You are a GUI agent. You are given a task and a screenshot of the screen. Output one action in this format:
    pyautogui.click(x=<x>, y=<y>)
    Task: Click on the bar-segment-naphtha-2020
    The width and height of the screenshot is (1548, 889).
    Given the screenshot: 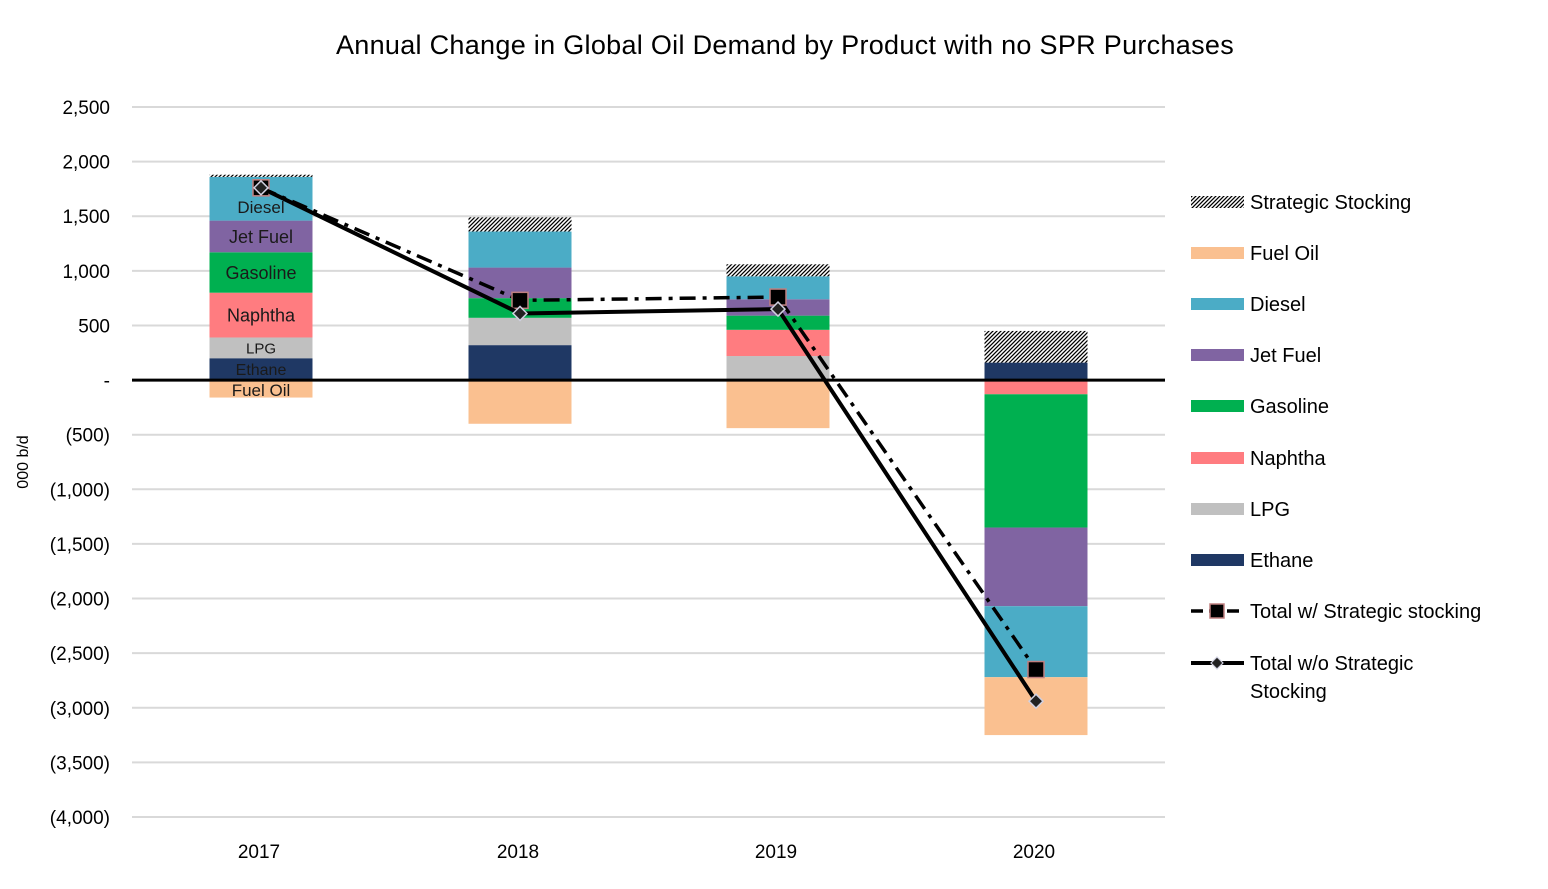 What is the action you would take?
    pyautogui.click(x=1036, y=387)
    